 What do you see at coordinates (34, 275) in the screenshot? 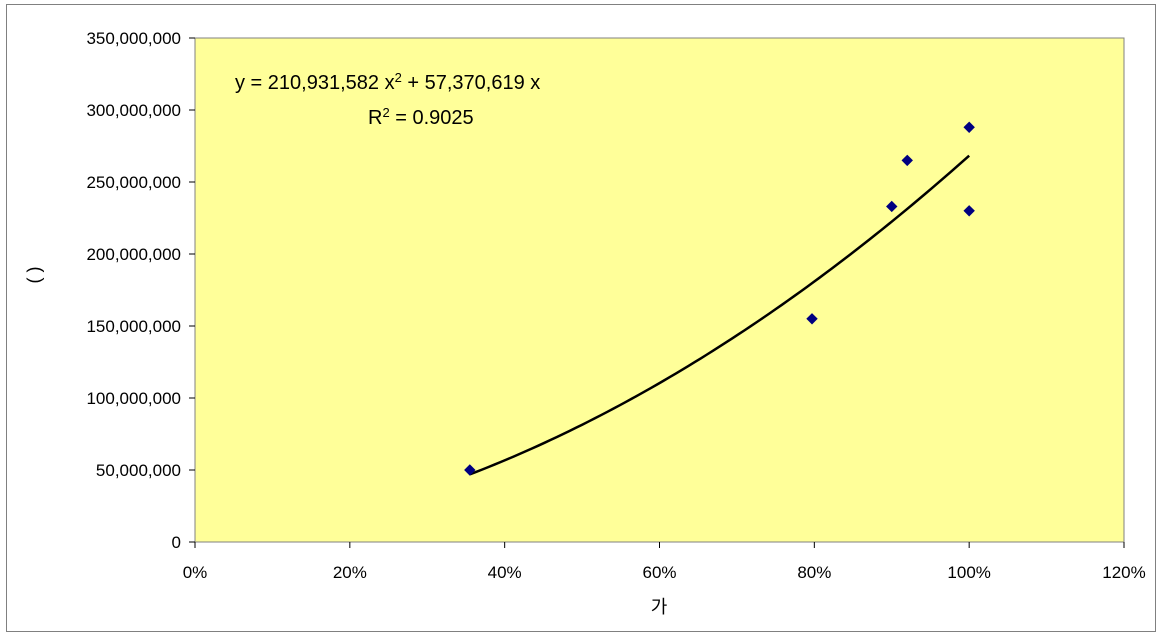
I see `y-axis-title: ( )` at bounding box center [34, 275].